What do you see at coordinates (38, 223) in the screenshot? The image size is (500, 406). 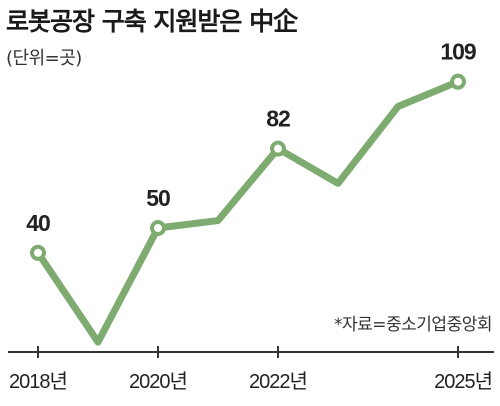 I see `data-label: 40` at bounding box center [38, 223].